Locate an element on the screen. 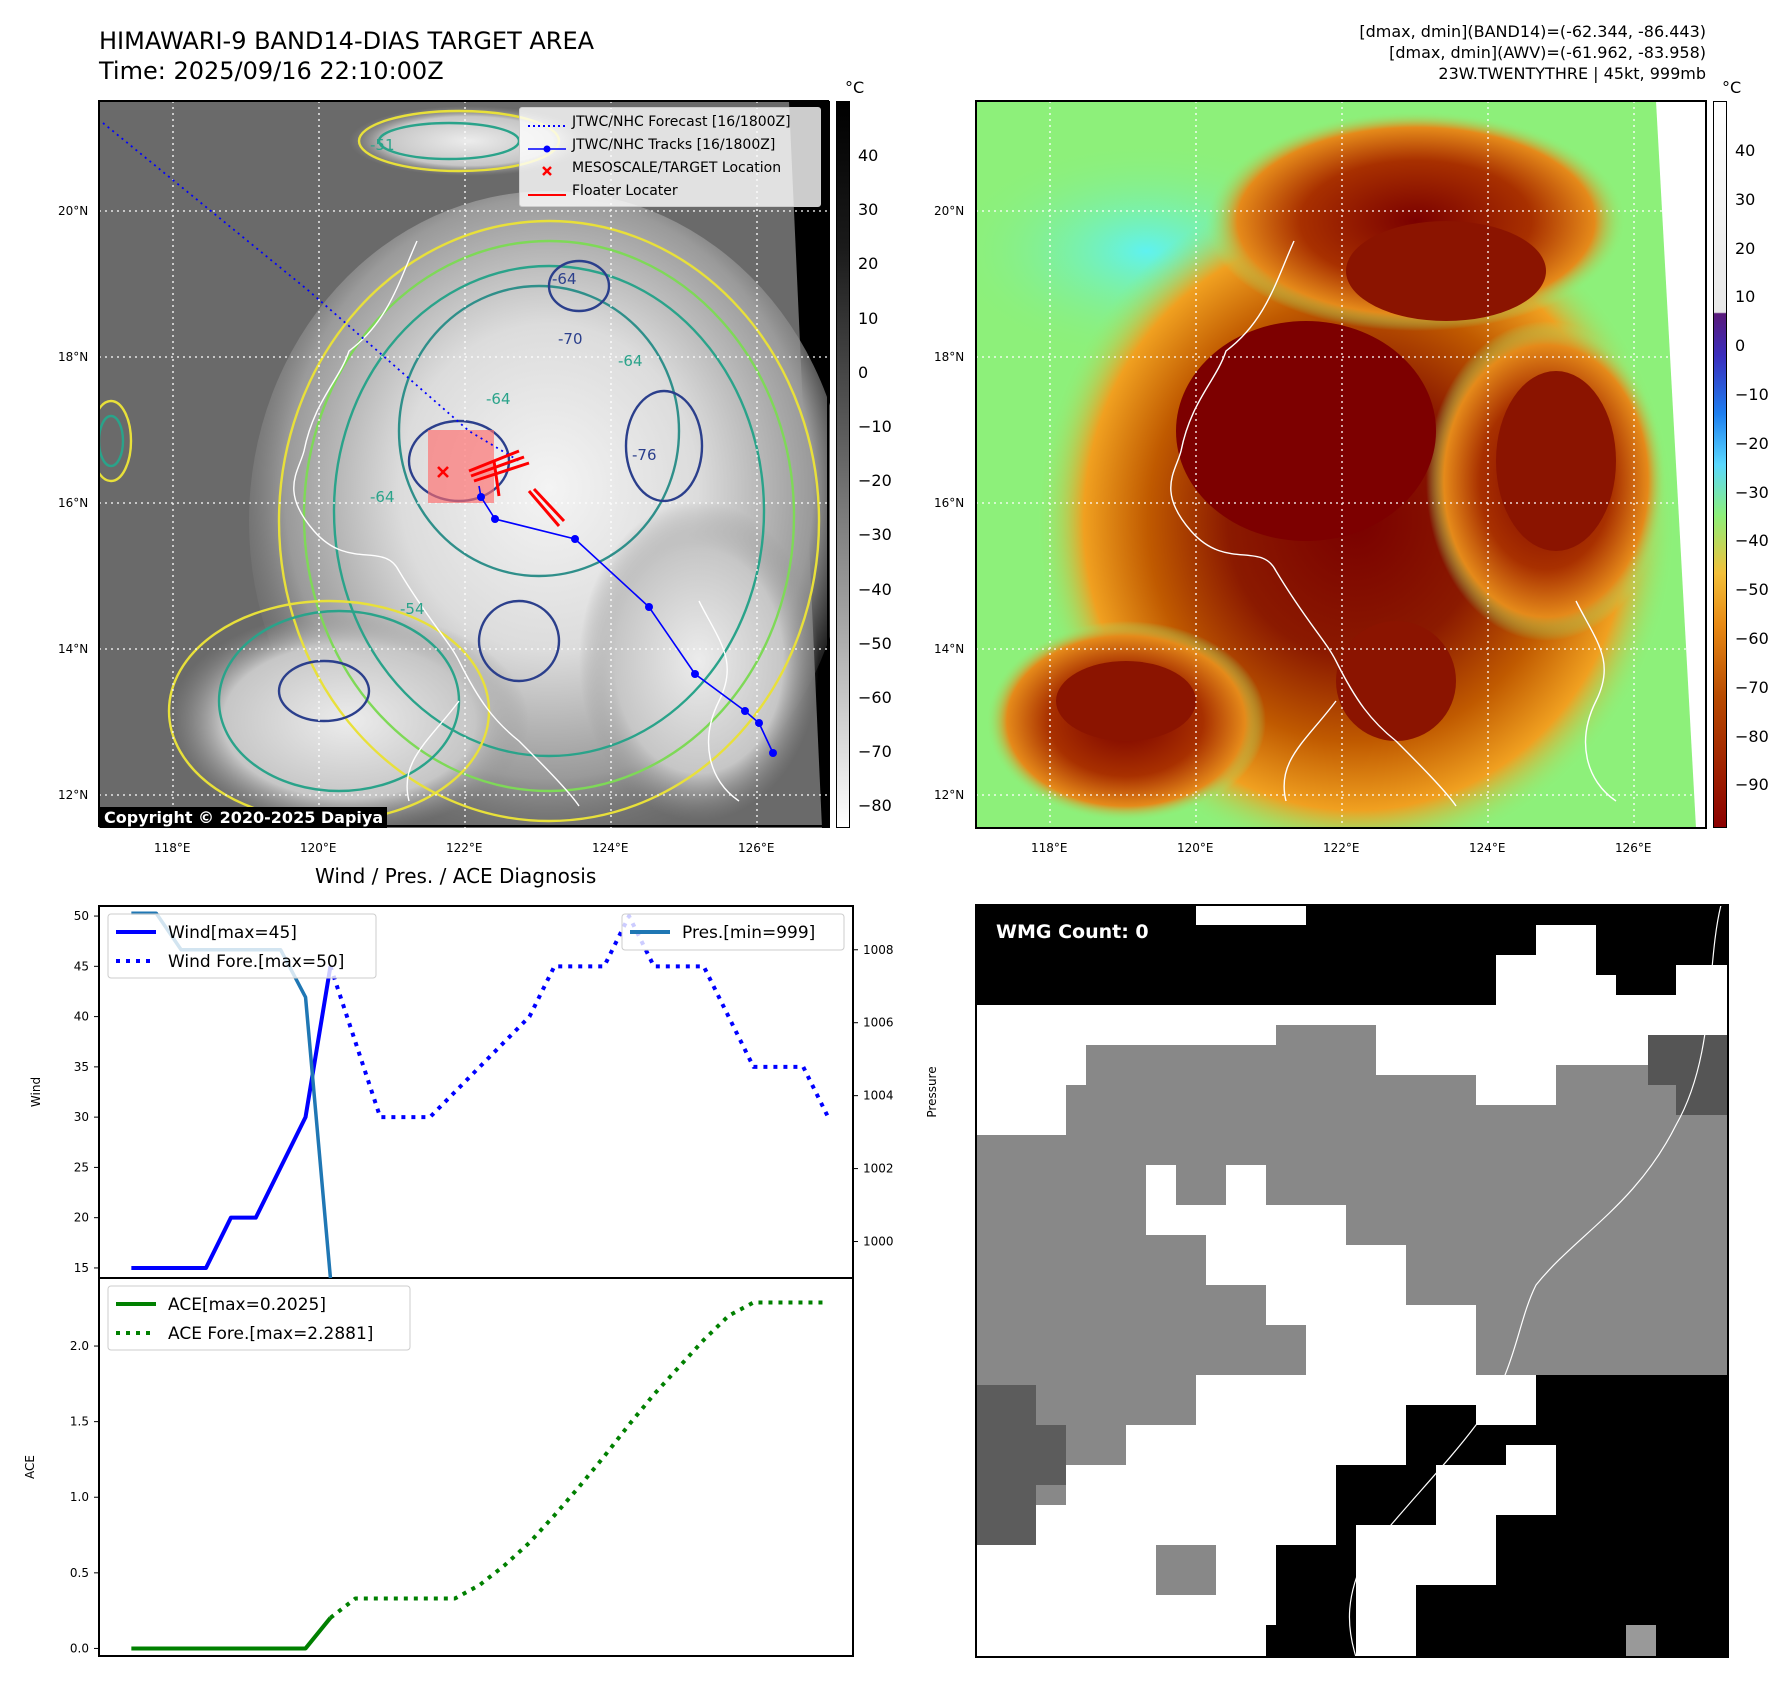  contour-navy-south is located at coordinates (519, 641).